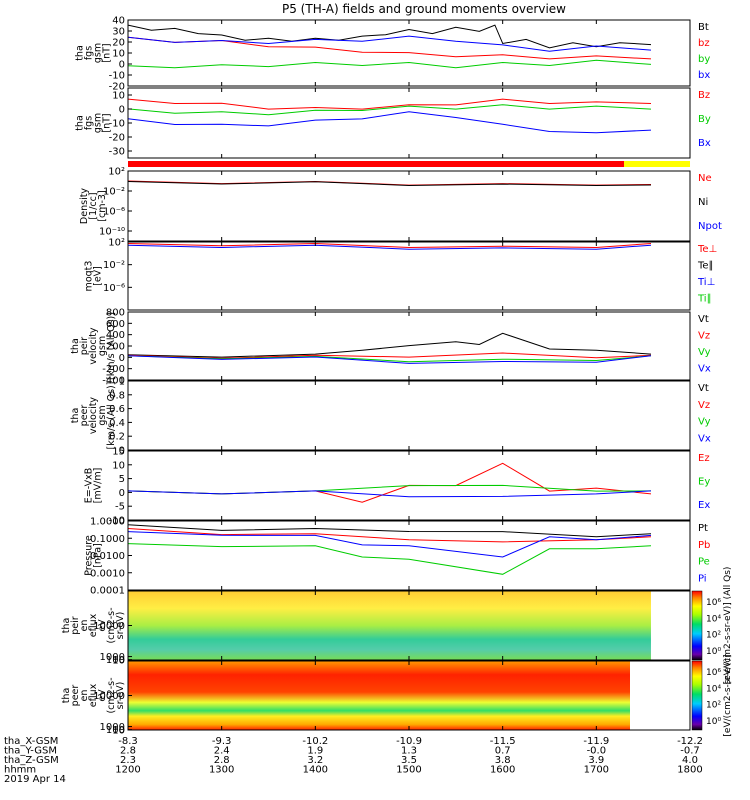  Describe the element at coordinates (704, 545) in the screenshot. I see `legend-entry: Pb` at that location.